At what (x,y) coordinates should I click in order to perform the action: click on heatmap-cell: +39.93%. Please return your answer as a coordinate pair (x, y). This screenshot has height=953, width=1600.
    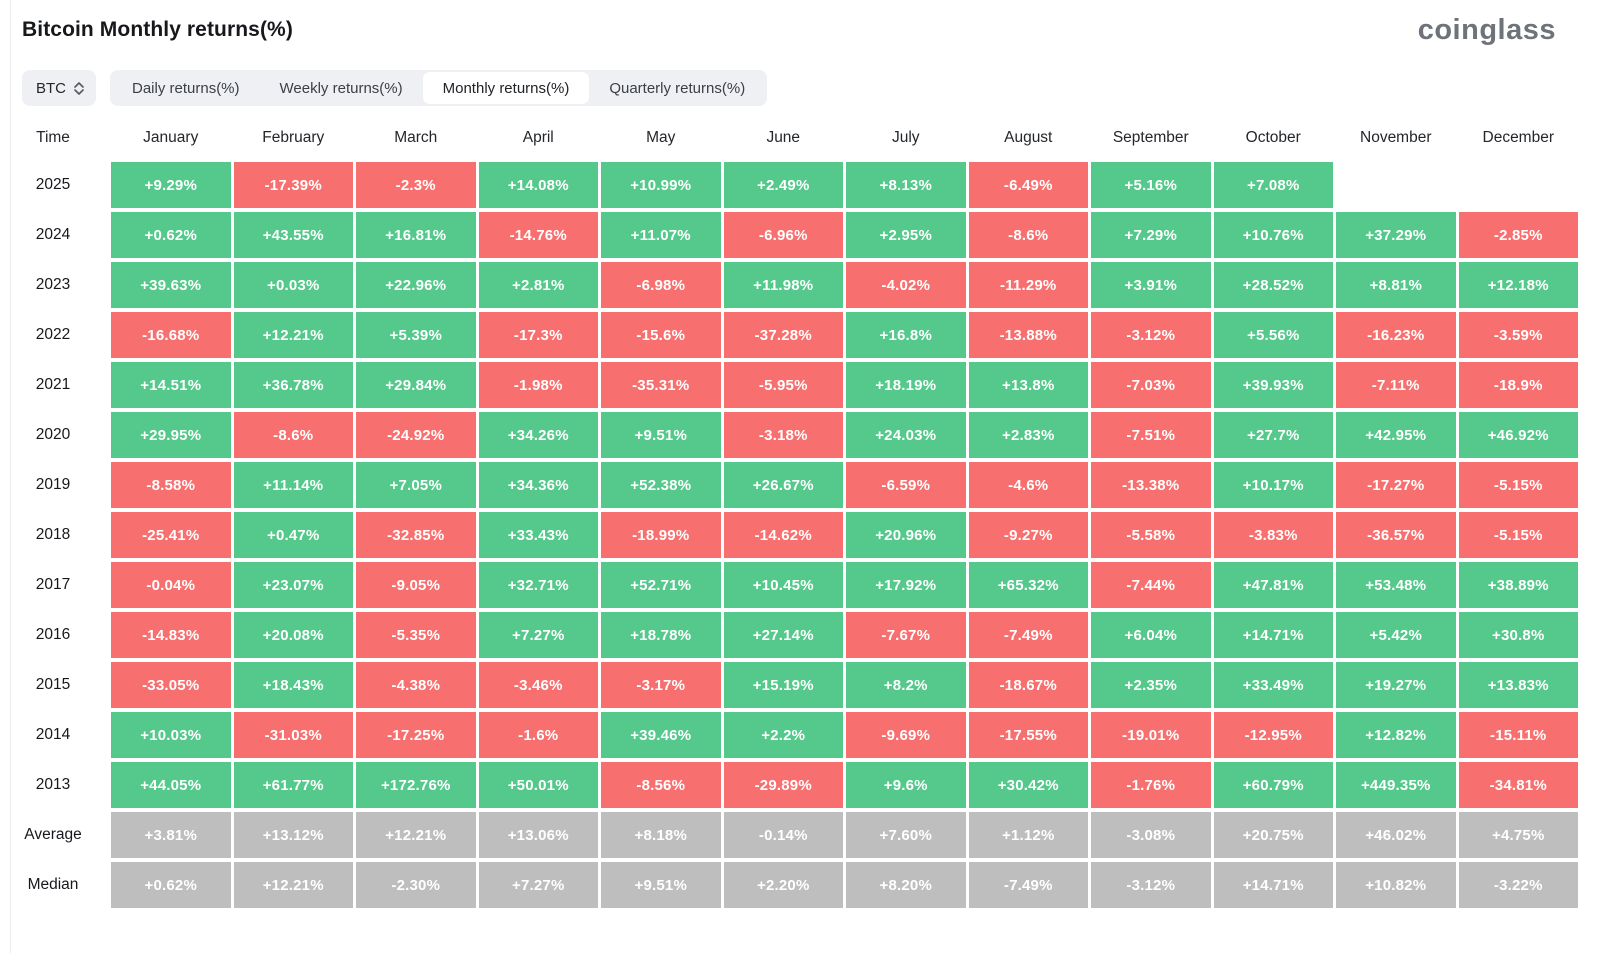
    Looking at the image, I should click on (1273, 385).